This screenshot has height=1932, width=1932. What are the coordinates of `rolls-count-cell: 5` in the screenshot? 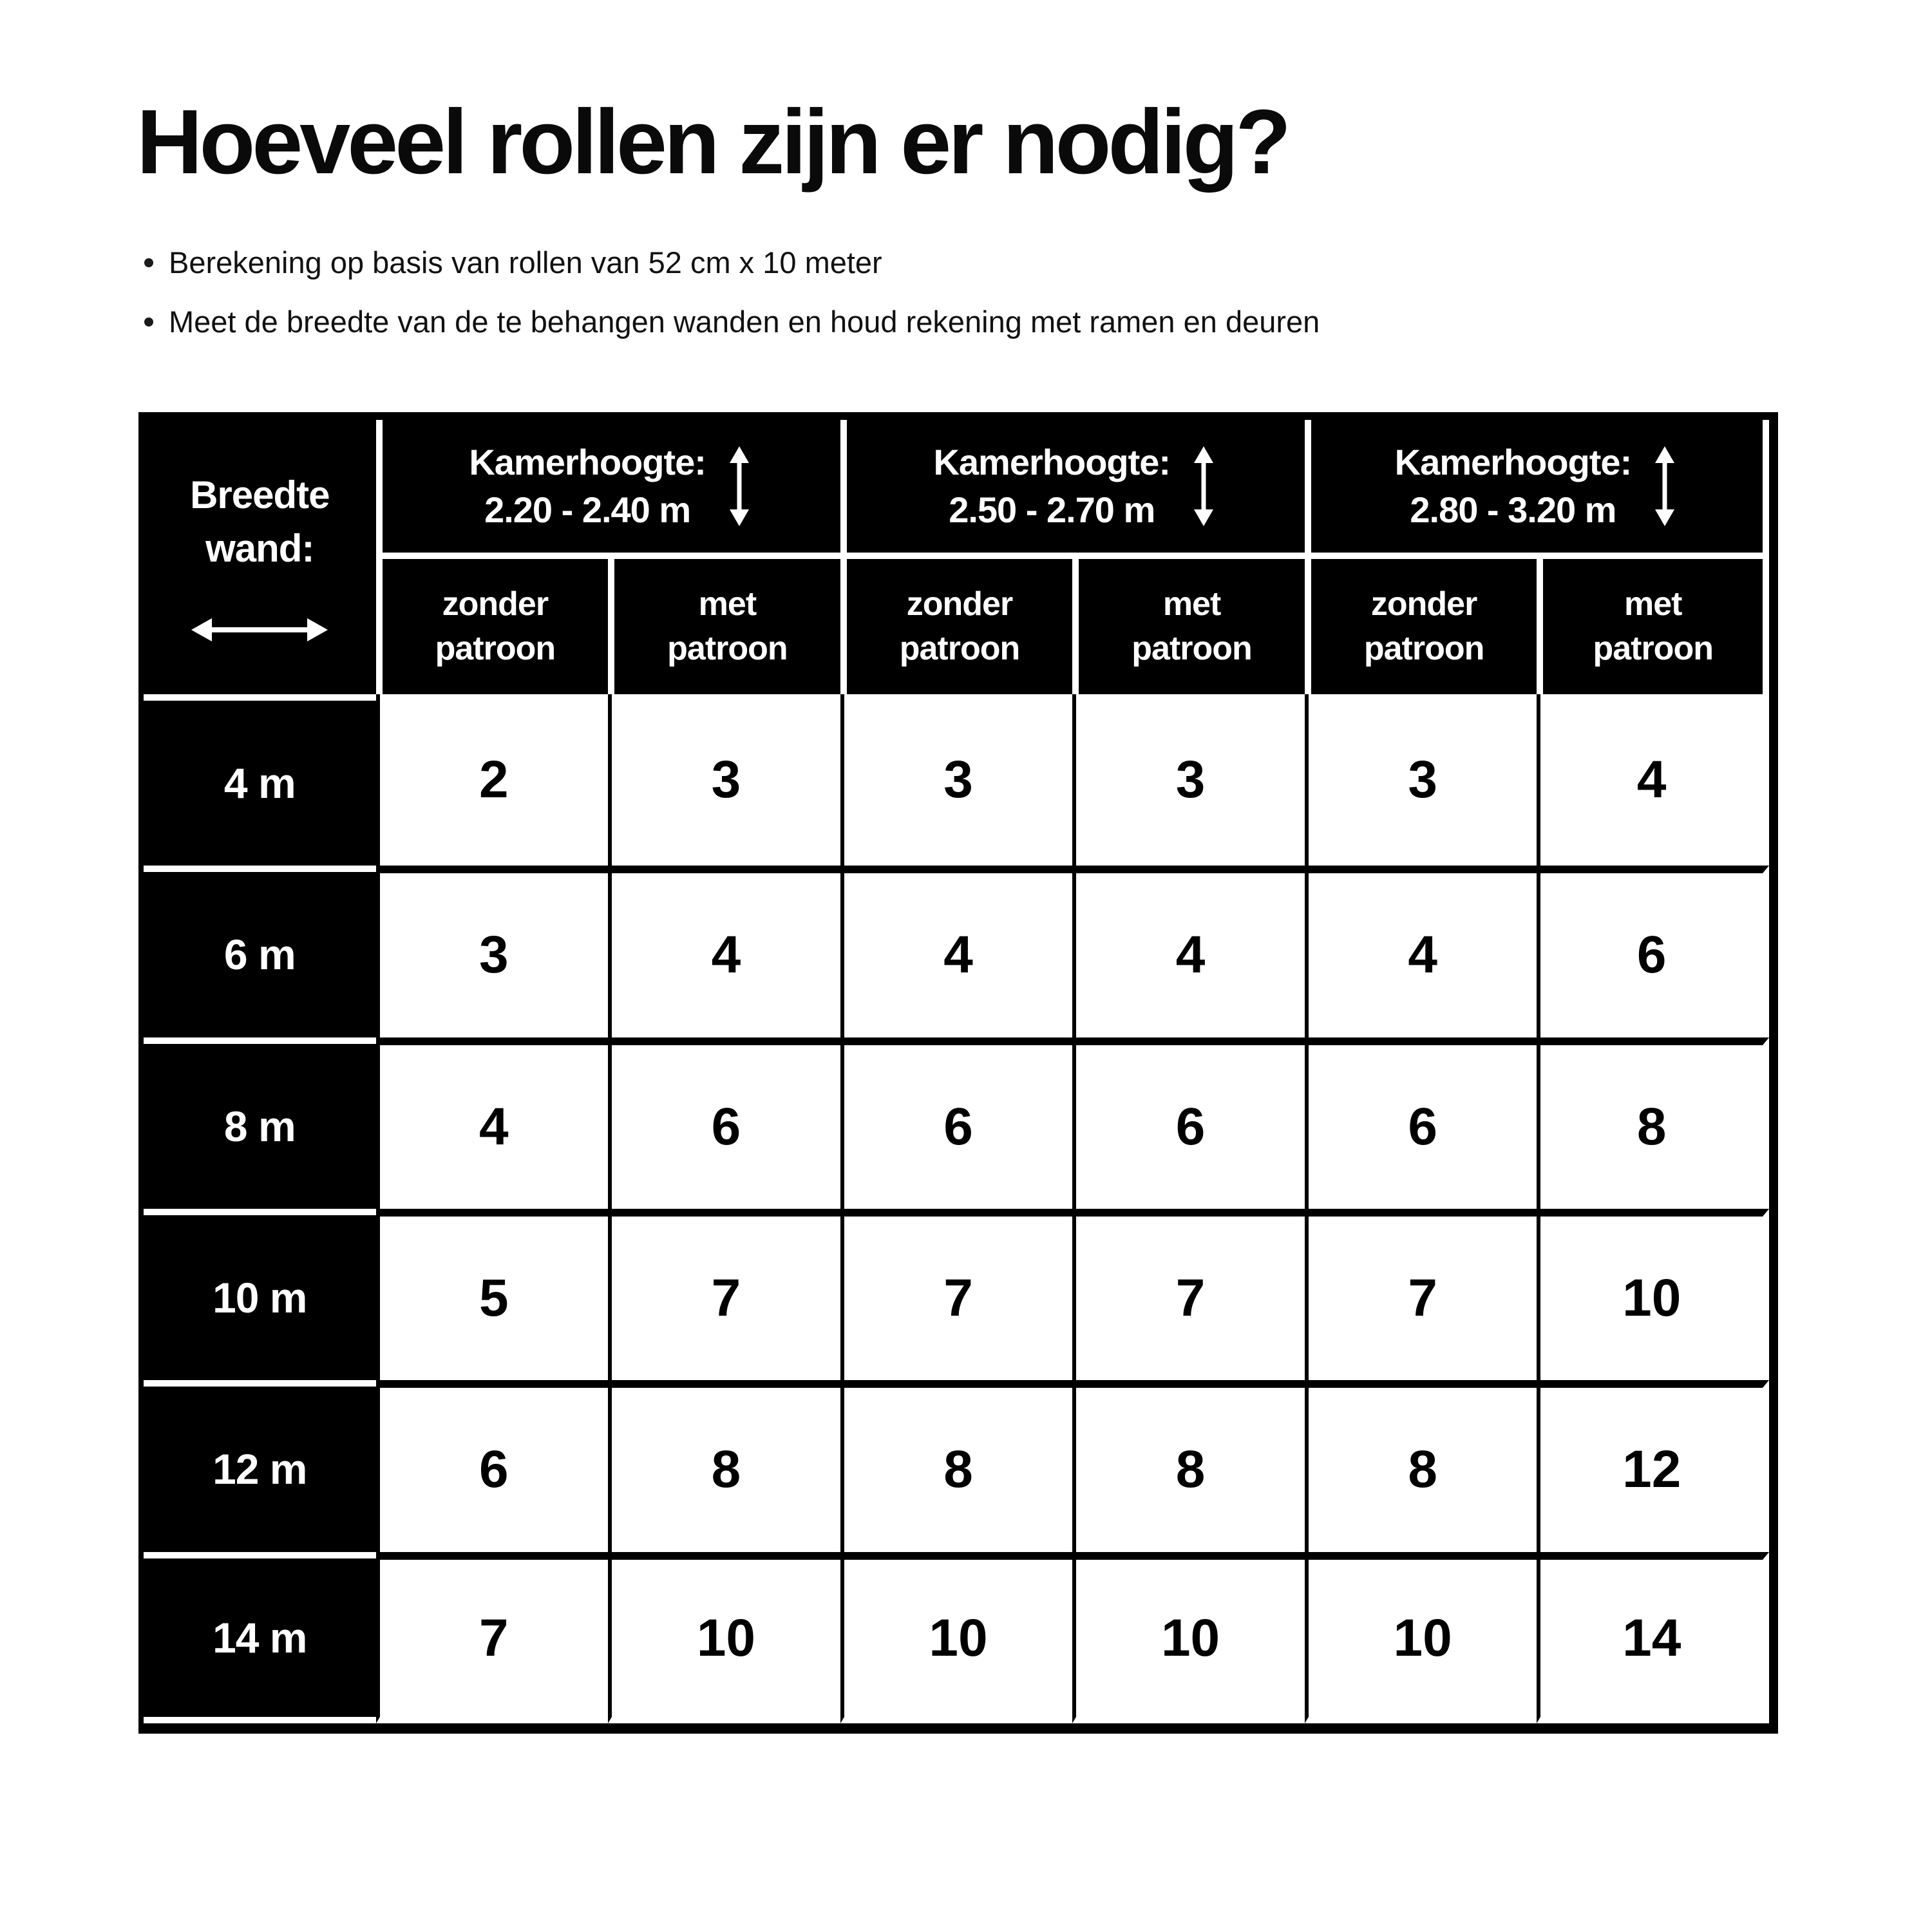 It's located at (492, 1295).